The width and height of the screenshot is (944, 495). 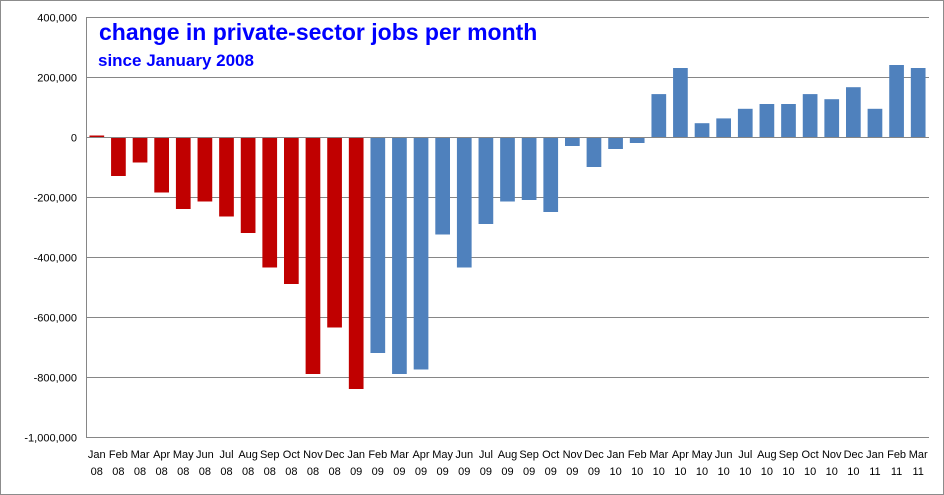 I want to click on y-tick-label: -800,000, so click(x=55, y=379).